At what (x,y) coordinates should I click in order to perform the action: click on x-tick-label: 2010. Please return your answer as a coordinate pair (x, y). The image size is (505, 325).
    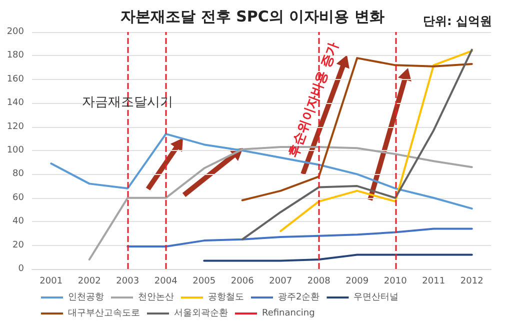
    Looking at the image, I should click on (396, 281).